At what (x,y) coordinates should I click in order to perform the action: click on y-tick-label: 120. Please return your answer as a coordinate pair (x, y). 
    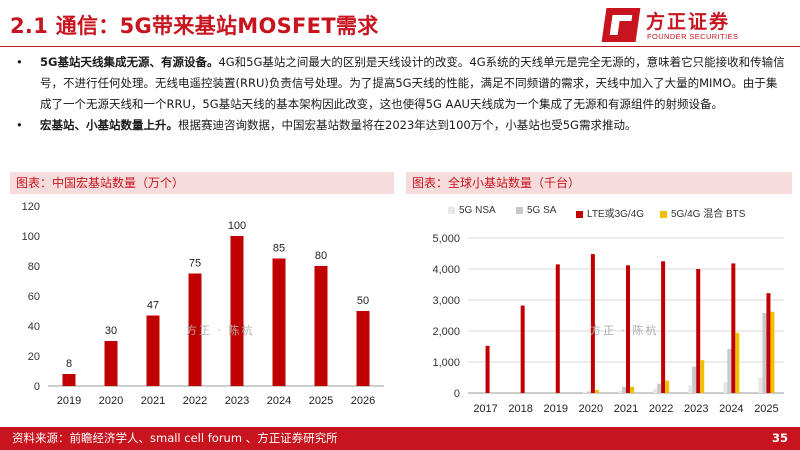
    Looking at the image, I should click on (31, 207).